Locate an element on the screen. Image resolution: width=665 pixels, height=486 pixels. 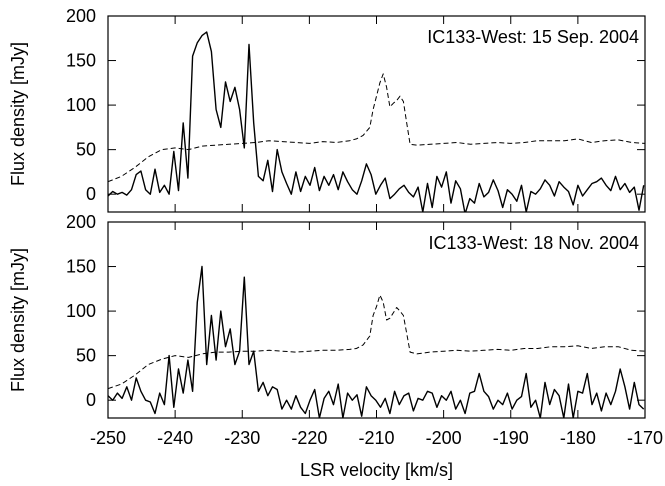
x-tick-label: -170 is located at coordinates (645, 438).